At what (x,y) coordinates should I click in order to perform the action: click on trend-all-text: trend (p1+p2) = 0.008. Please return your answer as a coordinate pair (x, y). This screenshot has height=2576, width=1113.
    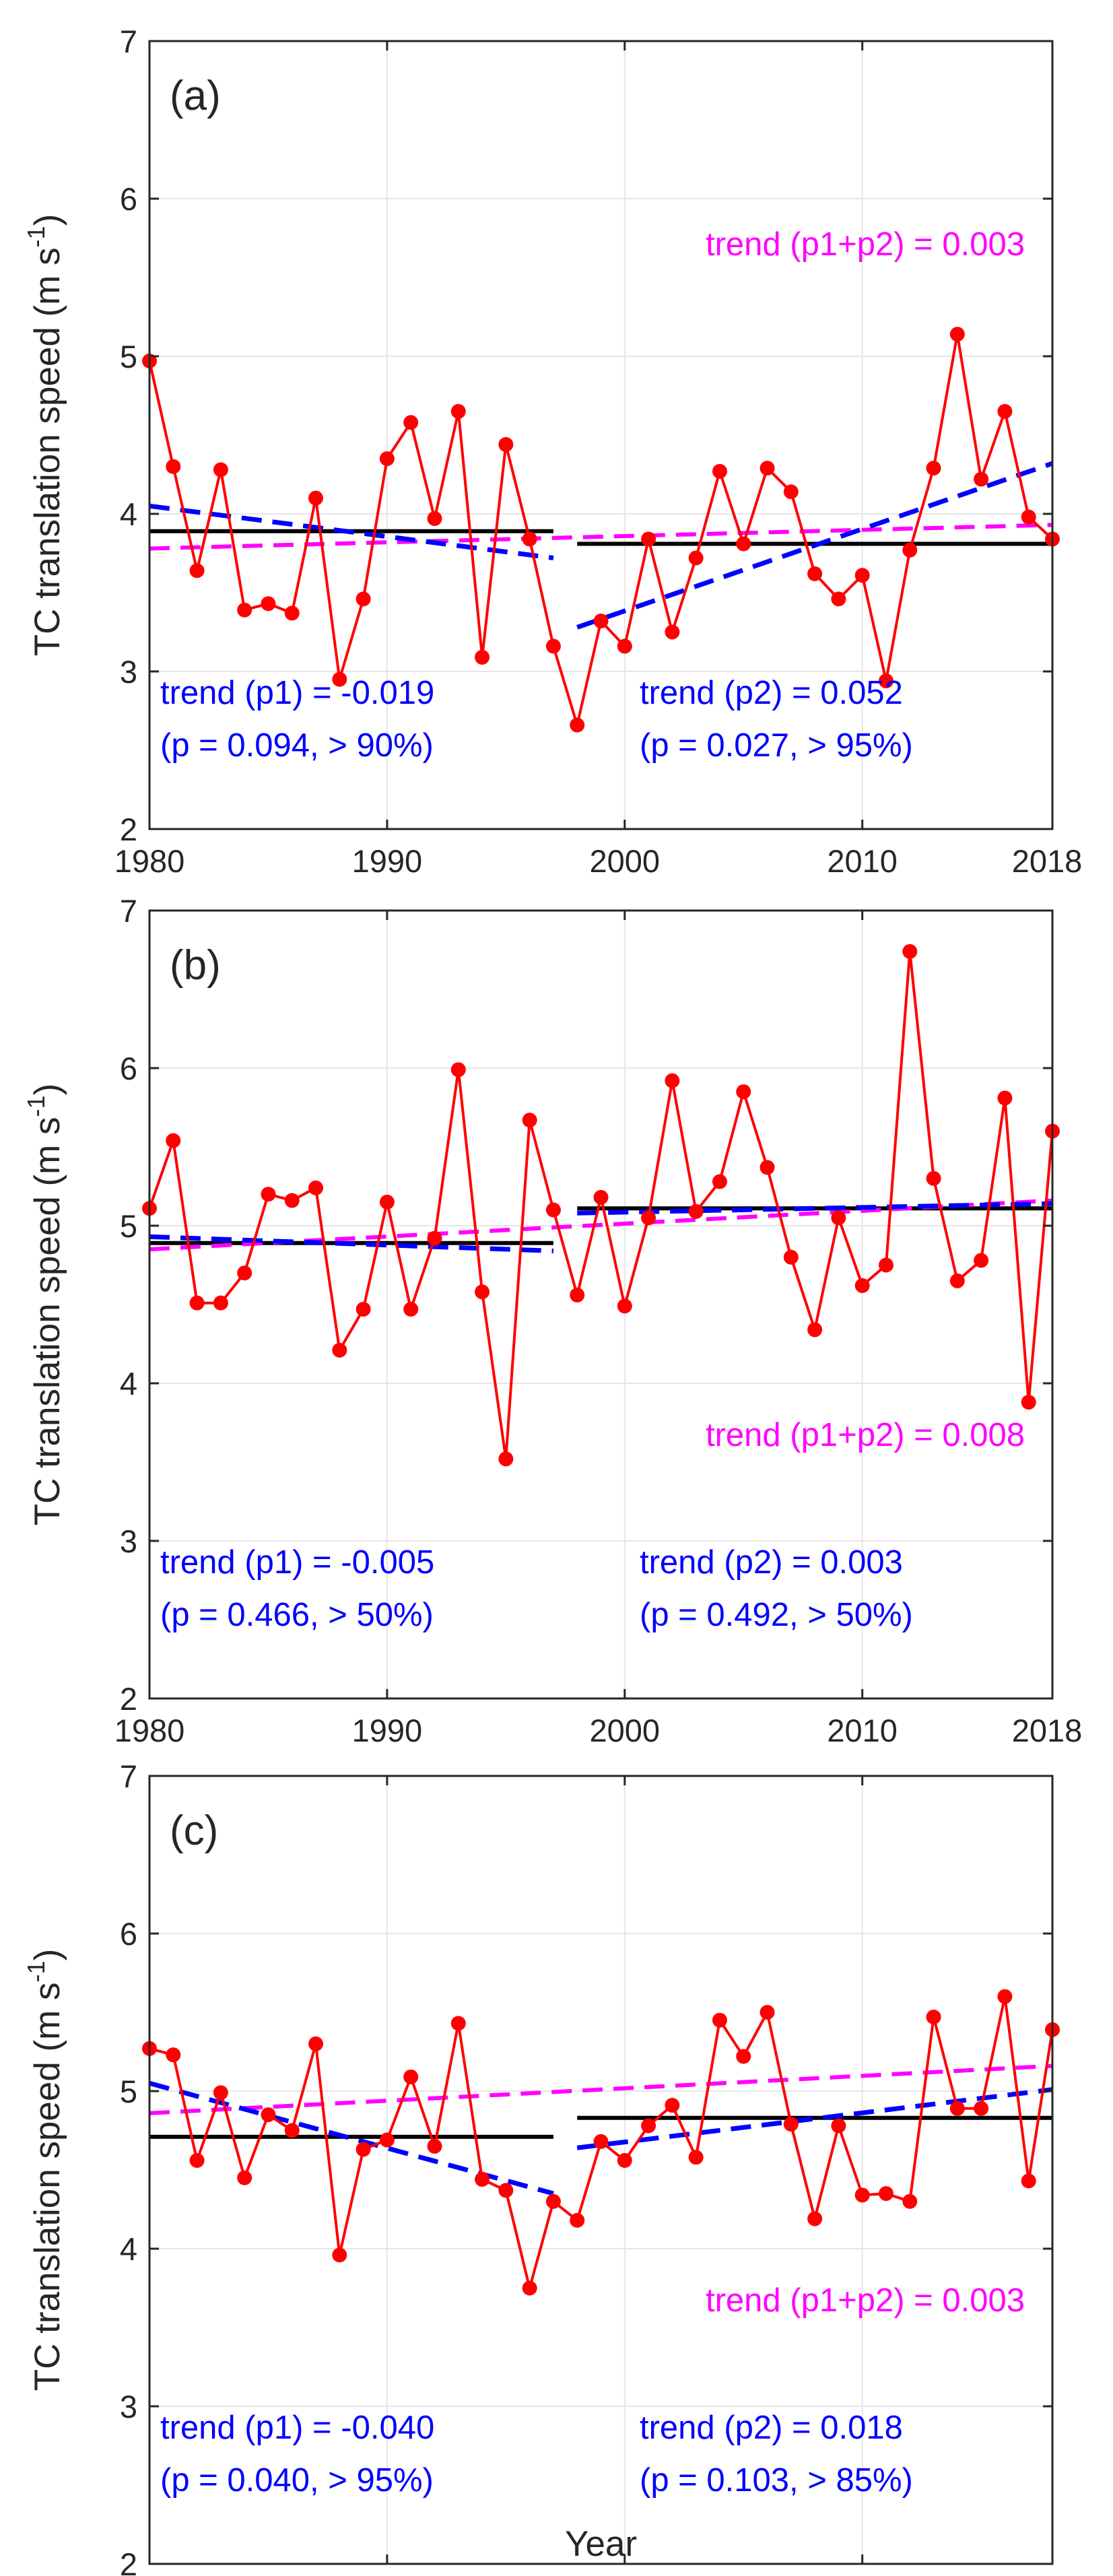
    Looking at the image, I should click on (865, 1435).